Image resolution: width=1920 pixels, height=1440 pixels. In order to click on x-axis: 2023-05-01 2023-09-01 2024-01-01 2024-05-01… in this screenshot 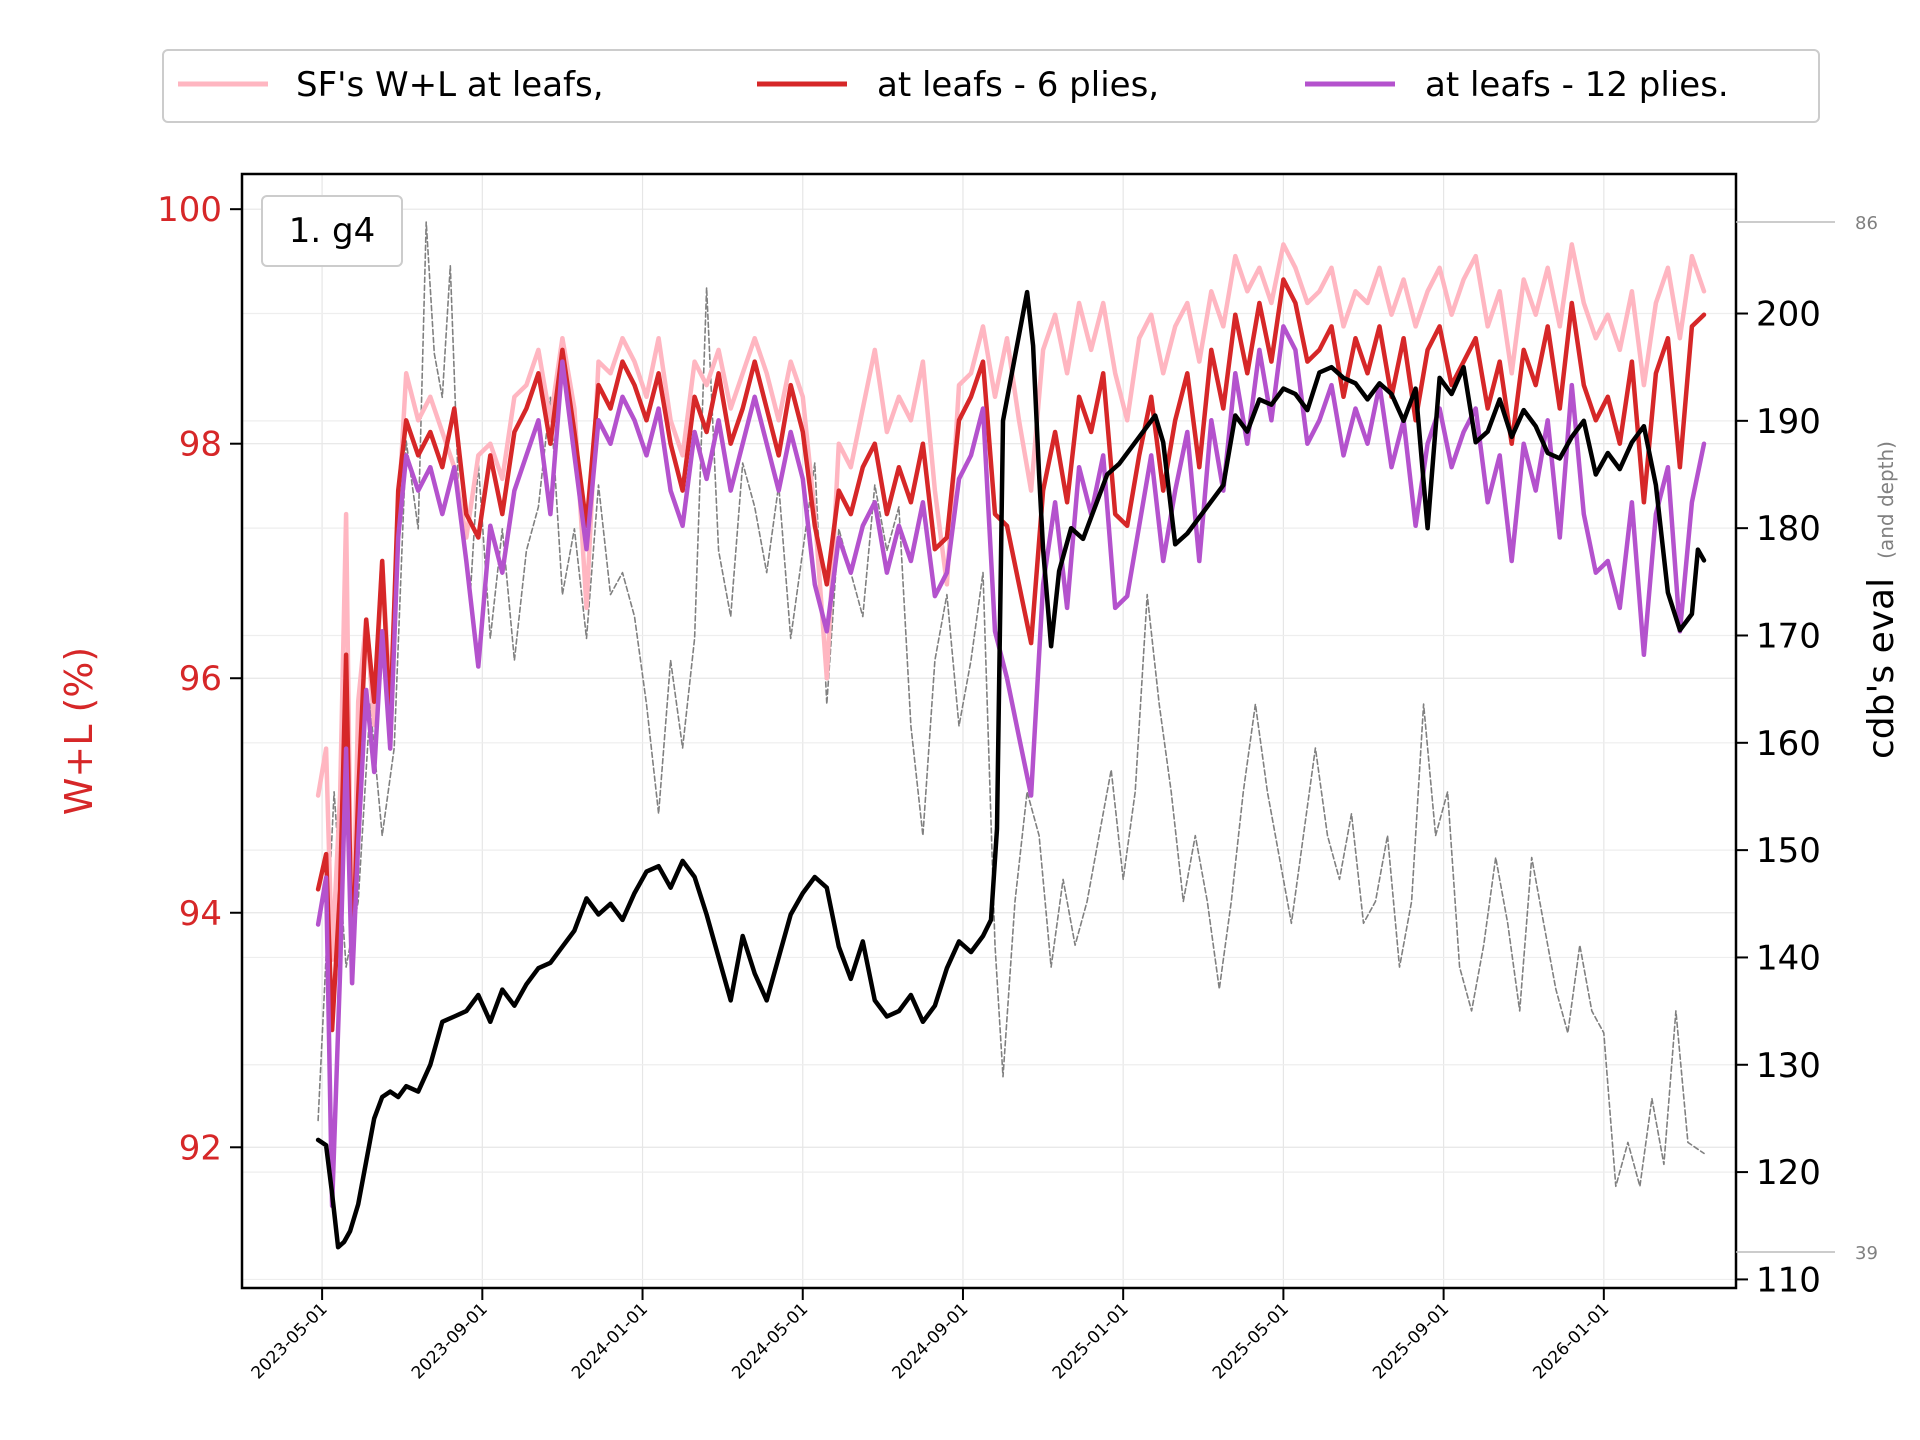, I will do `click(930, 1335)`.